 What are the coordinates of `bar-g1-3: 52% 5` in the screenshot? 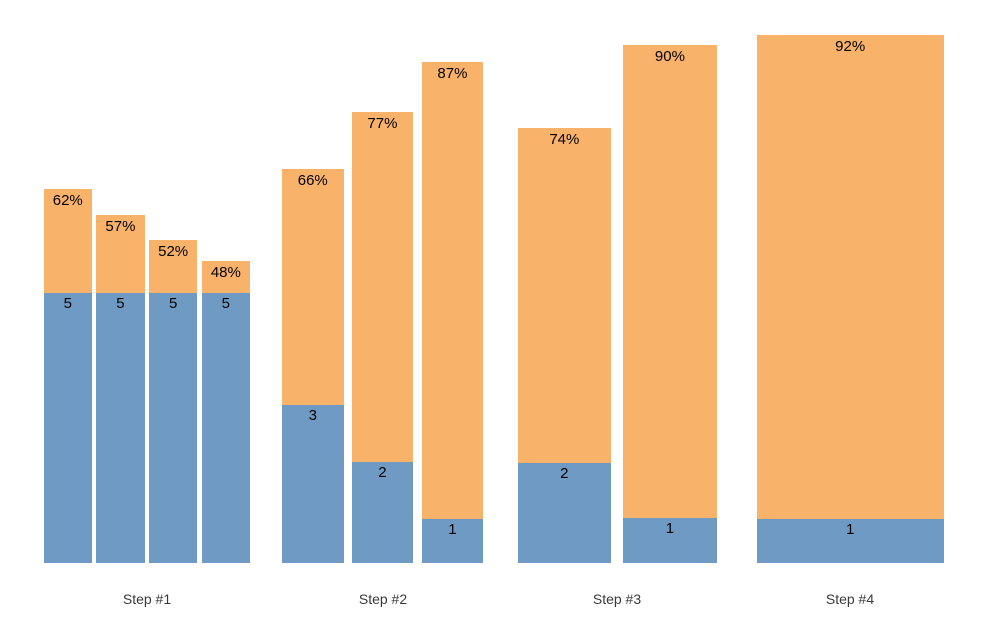 It's located at (173, 401).